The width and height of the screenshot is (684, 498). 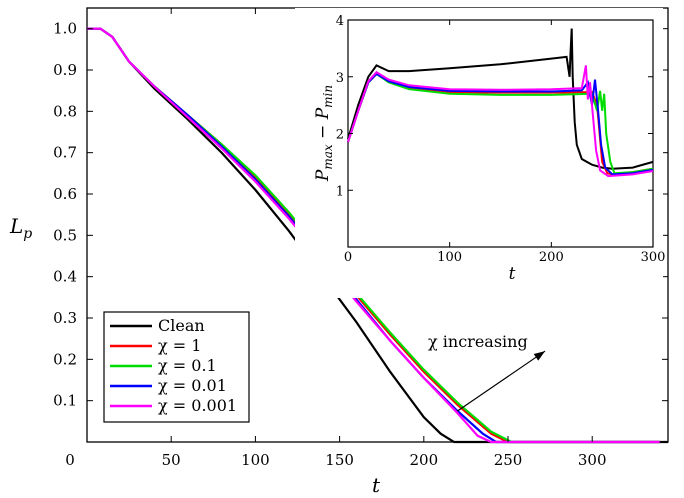 I want to click on y-tick-label-5: 0.6, so click(x=65, y=194).